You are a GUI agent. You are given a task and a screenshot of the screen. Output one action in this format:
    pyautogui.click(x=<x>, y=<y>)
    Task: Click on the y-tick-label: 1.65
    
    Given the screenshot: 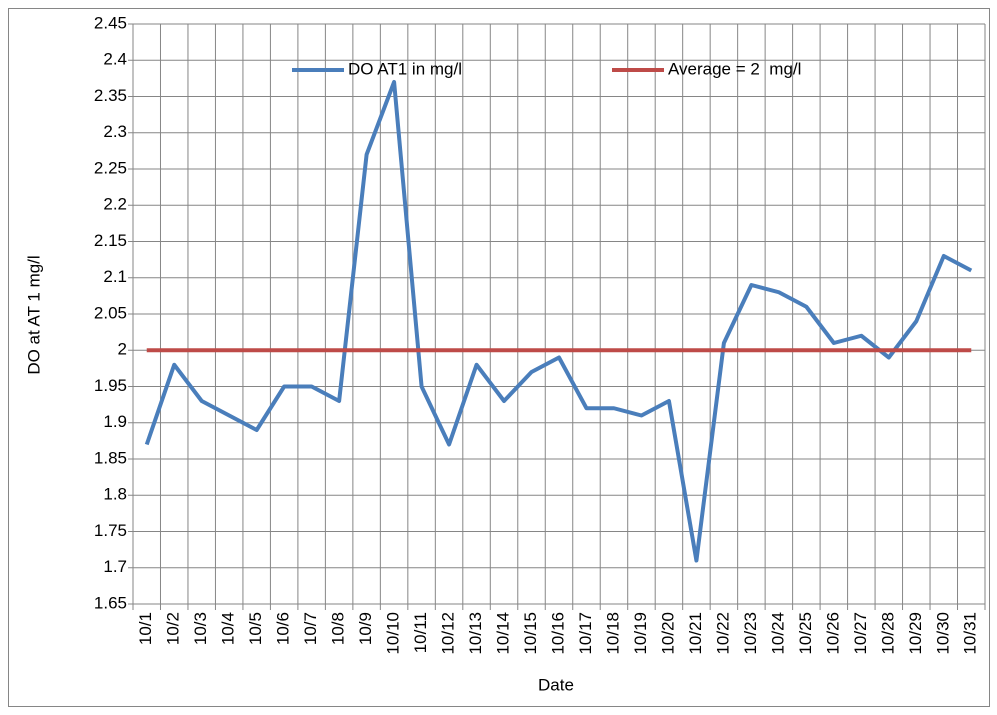 What is the action you would take?
    pyautogui.click(x=110, y=602)
    